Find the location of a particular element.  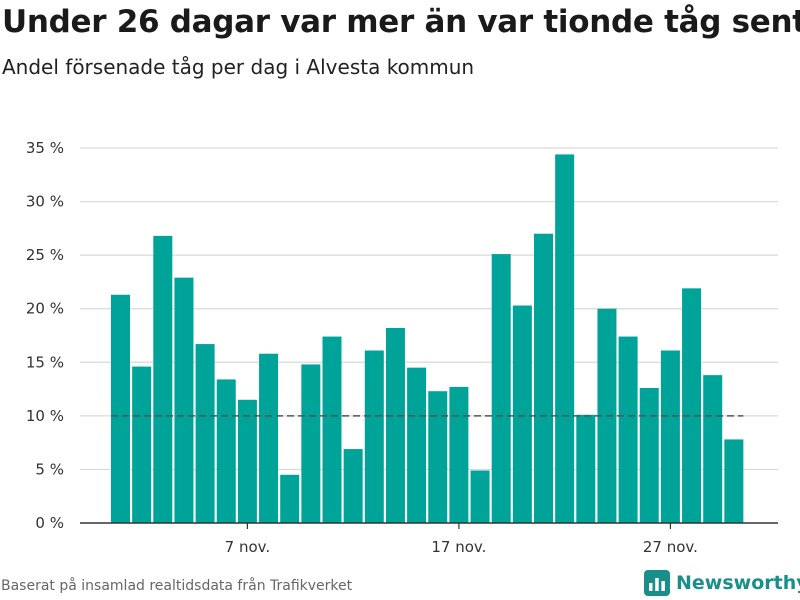

bar-chart-logo-icon is located at coordinates (657, 583).